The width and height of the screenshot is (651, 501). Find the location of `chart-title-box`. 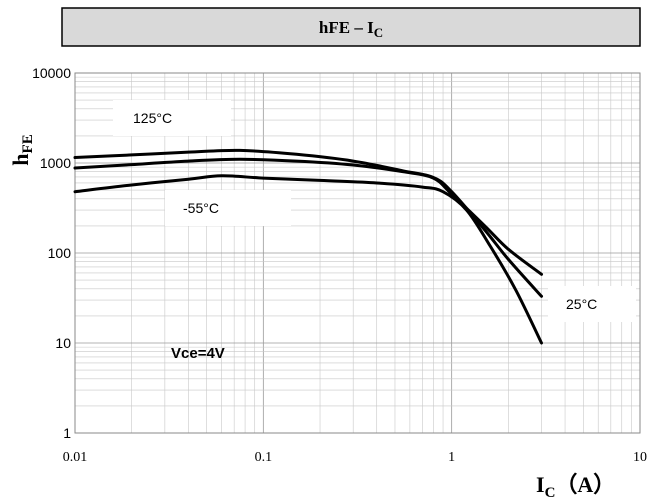

chart-title-box is located at coordinates (351, 27).